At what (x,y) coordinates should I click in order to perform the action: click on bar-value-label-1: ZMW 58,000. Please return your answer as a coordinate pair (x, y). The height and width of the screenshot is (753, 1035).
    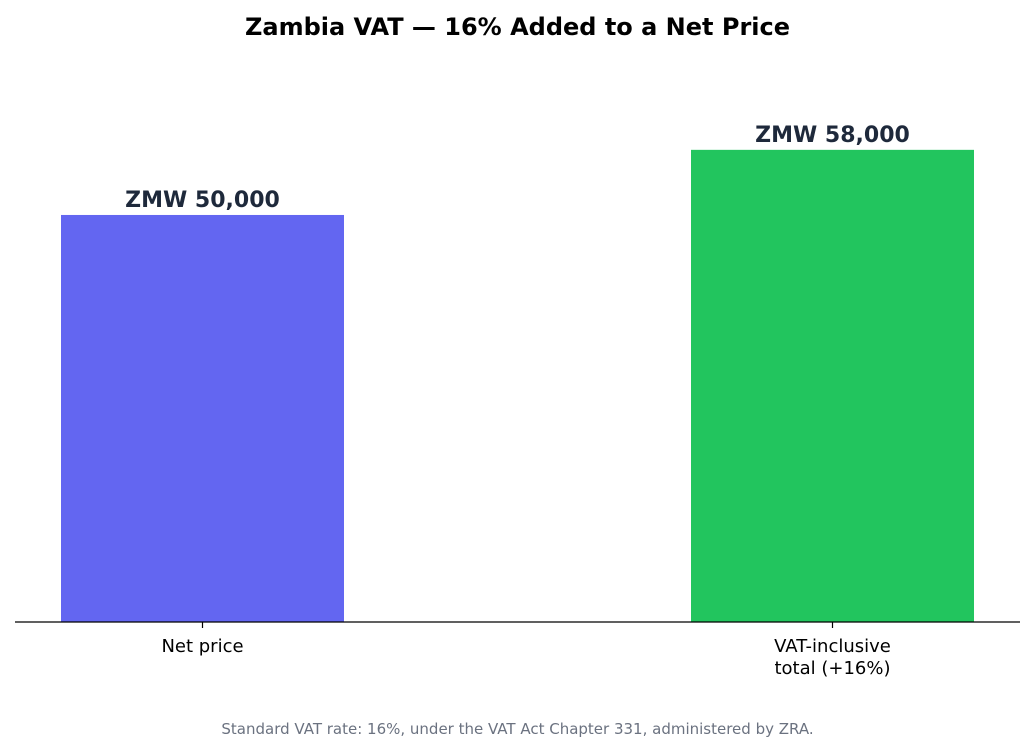
    Looking at the image, I should click on (832, 135).